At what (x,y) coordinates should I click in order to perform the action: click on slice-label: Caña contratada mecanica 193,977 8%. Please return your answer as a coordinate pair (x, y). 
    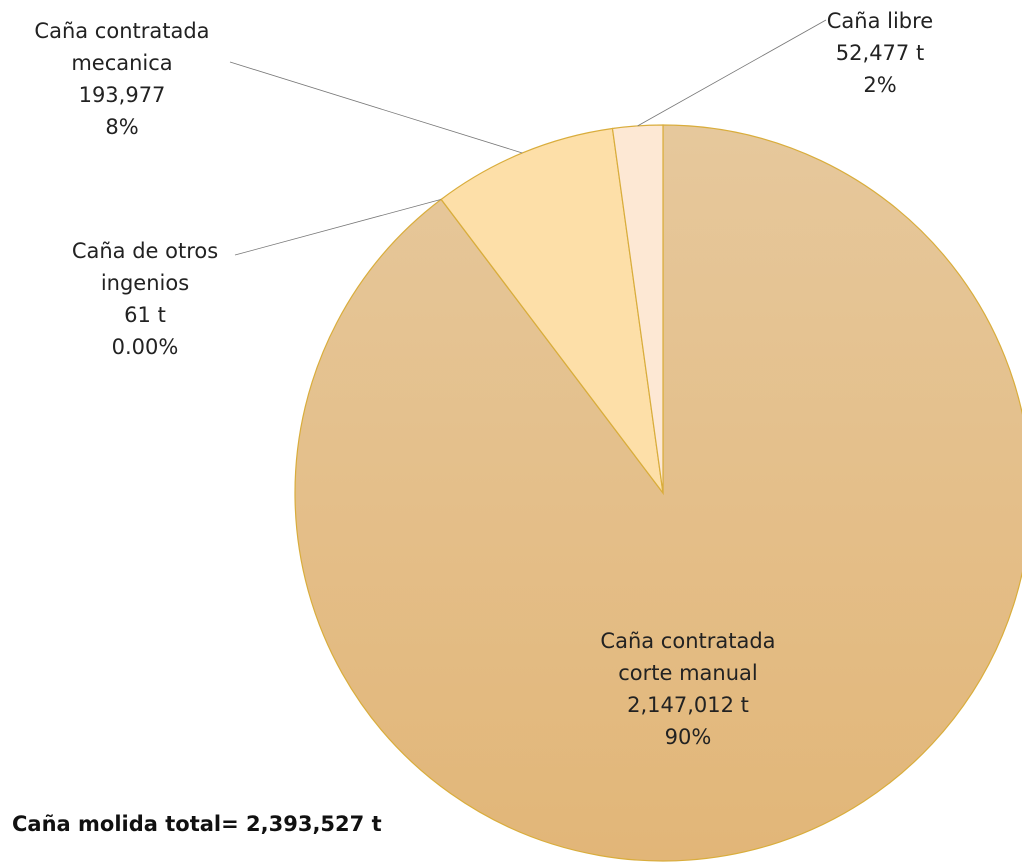
    Looking at the image, I should click on (122, 79).